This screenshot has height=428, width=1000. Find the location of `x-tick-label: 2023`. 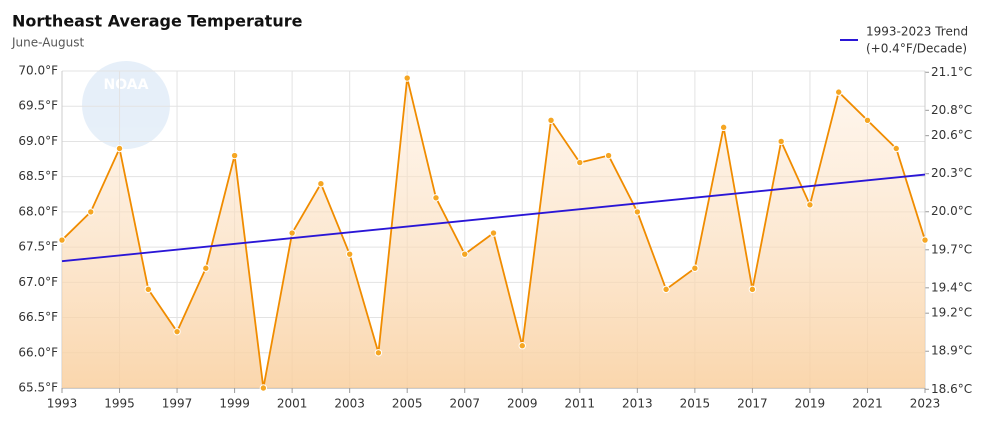

x-tick-label: 2023 is located at coordinates (925, 404).